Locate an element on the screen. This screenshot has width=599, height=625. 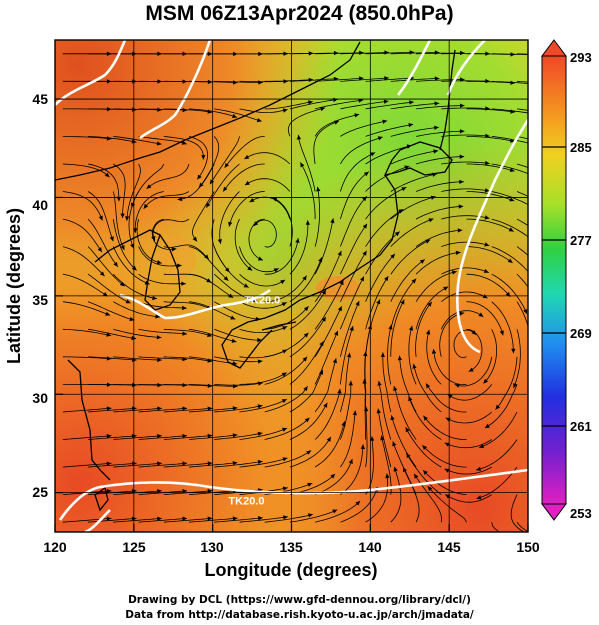
colorbar-label: 269 is located at coordinates (581, 333).